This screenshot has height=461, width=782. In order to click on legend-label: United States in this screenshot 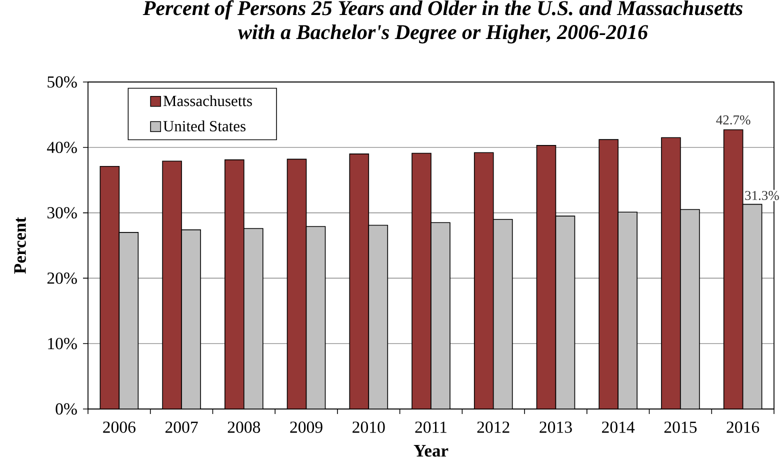, I will do `click(204, 126)`.